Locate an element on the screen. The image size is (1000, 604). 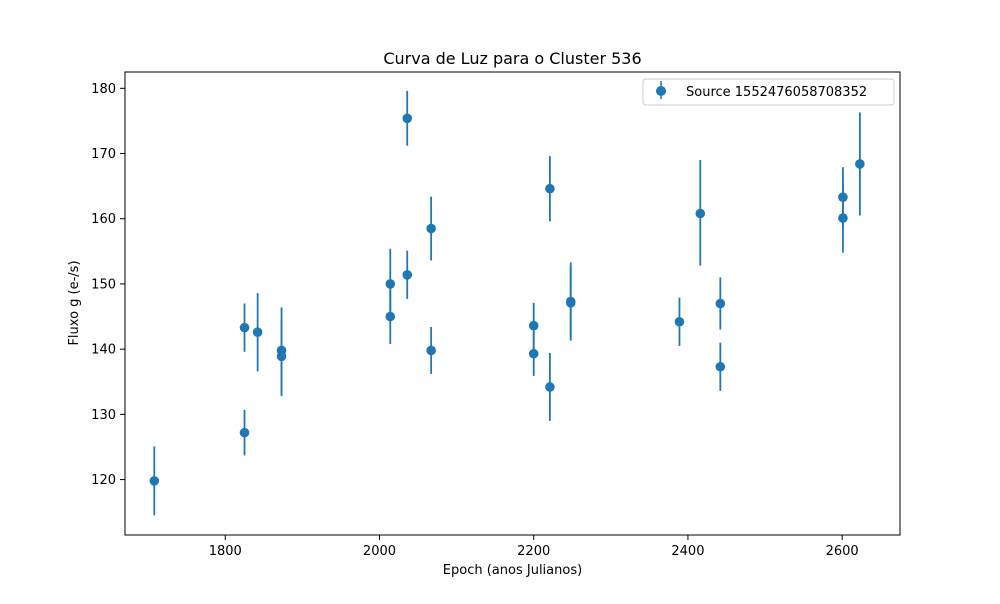
y-axis: 120 130 140 150 160 170 180 is located at coordinates (108, 285).